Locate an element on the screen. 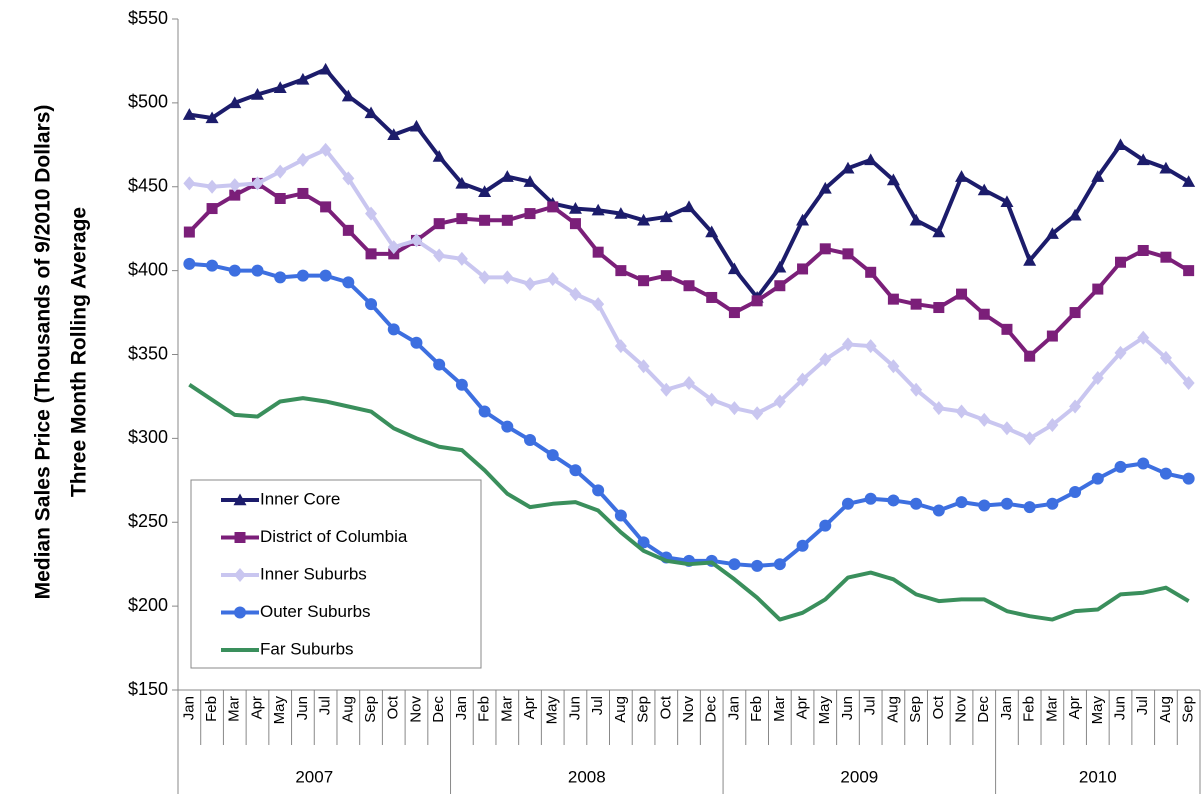  y-tick-label: $250 is located at coordinates (148, 521).